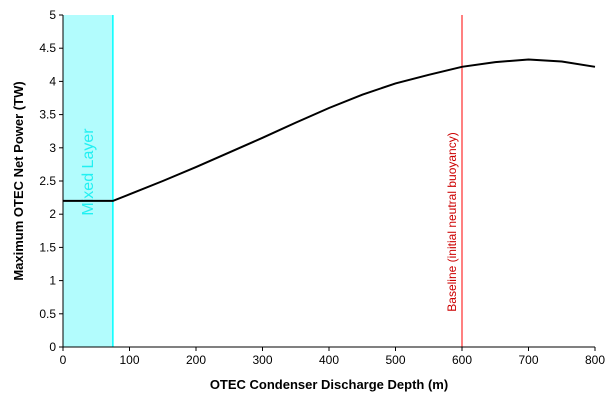 This screenshot has height=396, width=605. What do you see at coordinates (462, 360) in the screenshot?
I see `x-tick-label: 600` at bounding box center [462, 360].